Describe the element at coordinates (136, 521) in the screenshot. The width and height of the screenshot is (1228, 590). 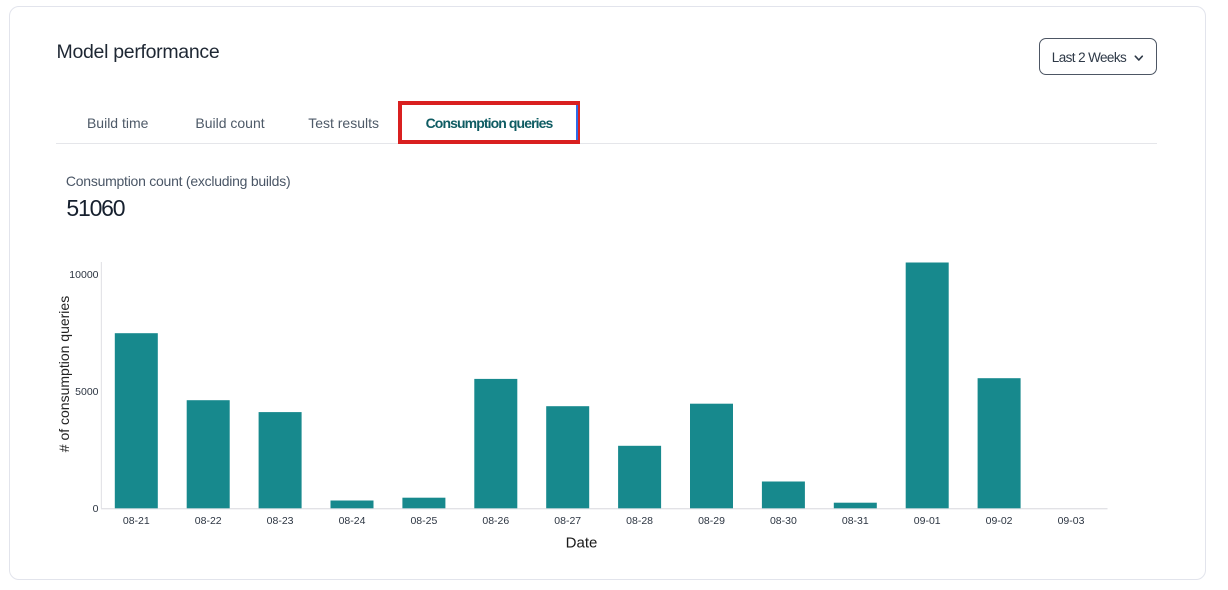
I see `svg-text: 08-21` at that location.